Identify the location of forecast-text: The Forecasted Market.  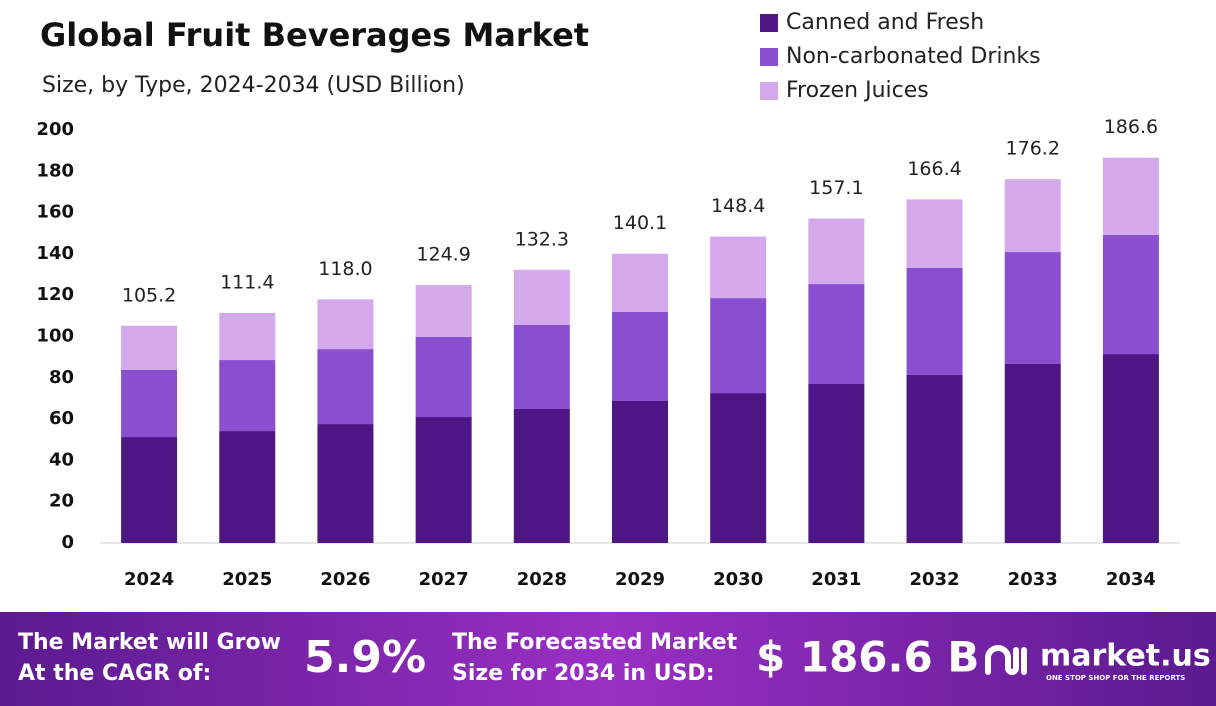
(595, 642).